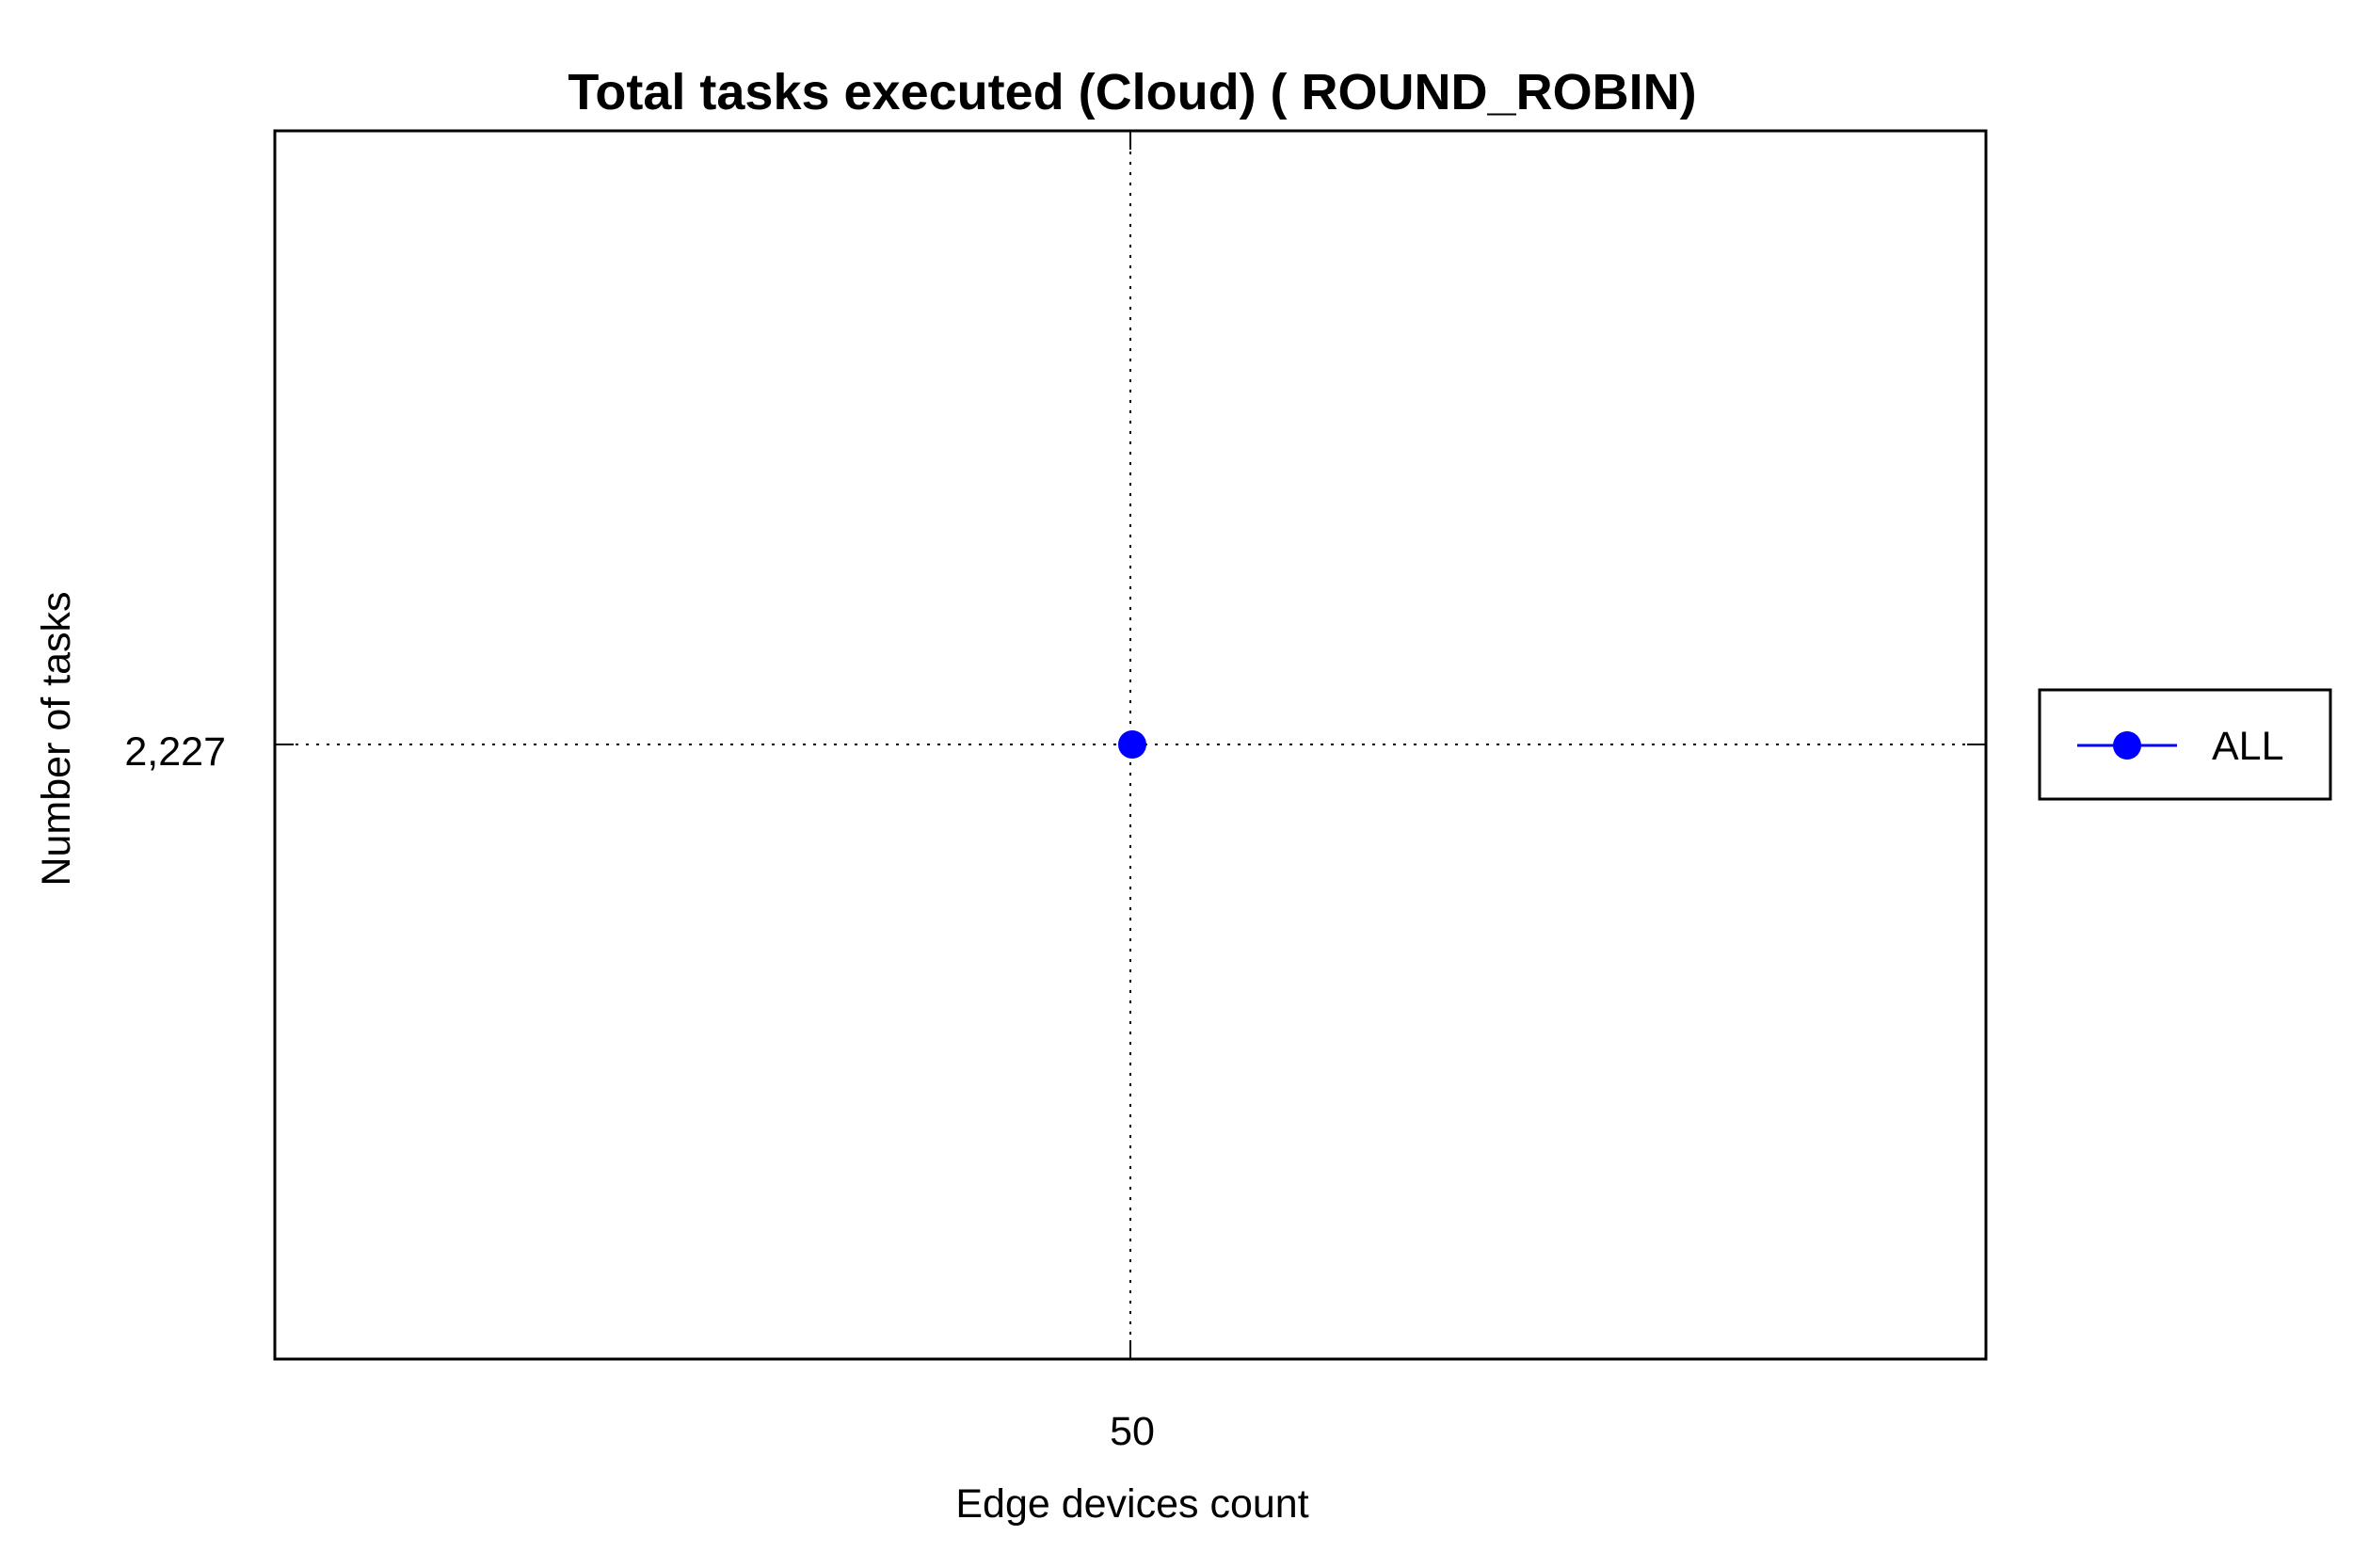 Image resolution: width=2353 pixels, height=1568 pixels. Describe the element at coordinates (175, 752) in the screenshot. I see `y-tick-label: 2,227` at that location.